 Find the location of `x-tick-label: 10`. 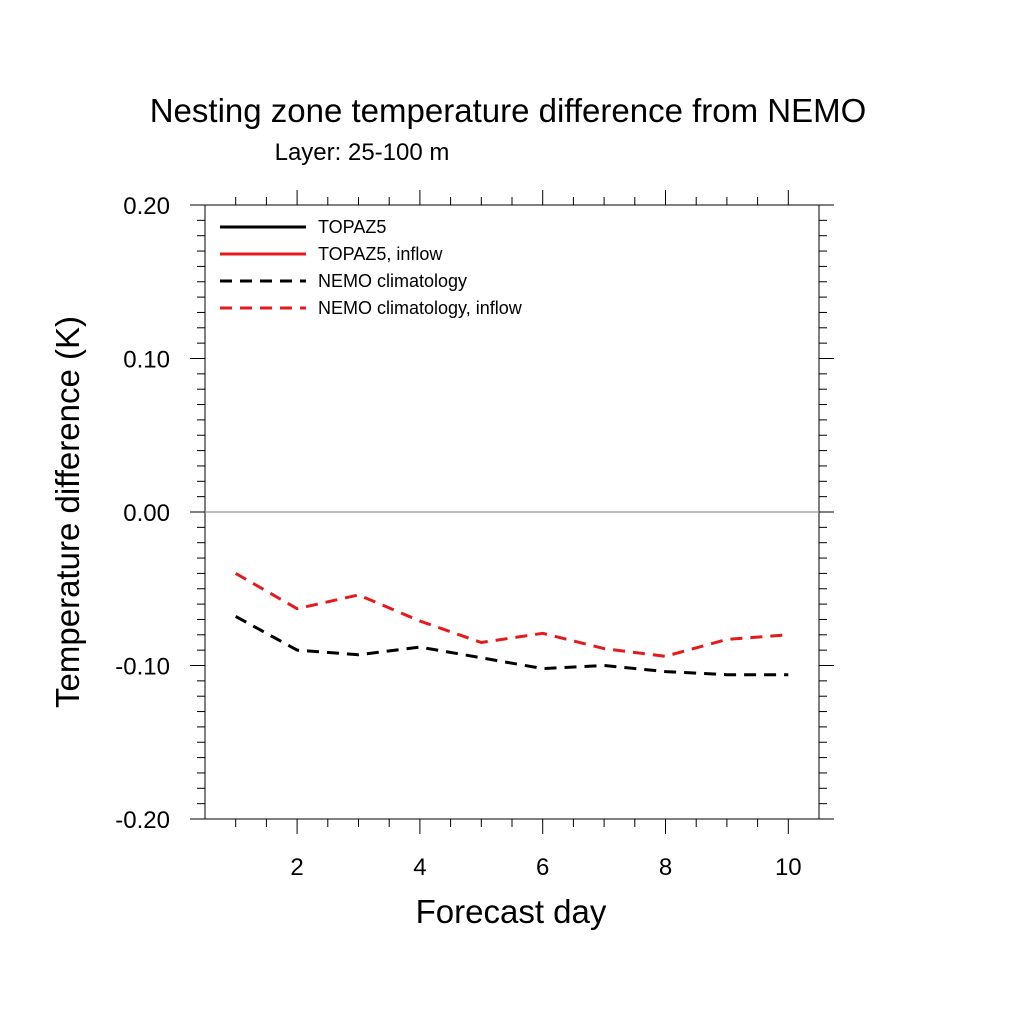

x-tick-label: 10 is located at coordinates (788, 867).